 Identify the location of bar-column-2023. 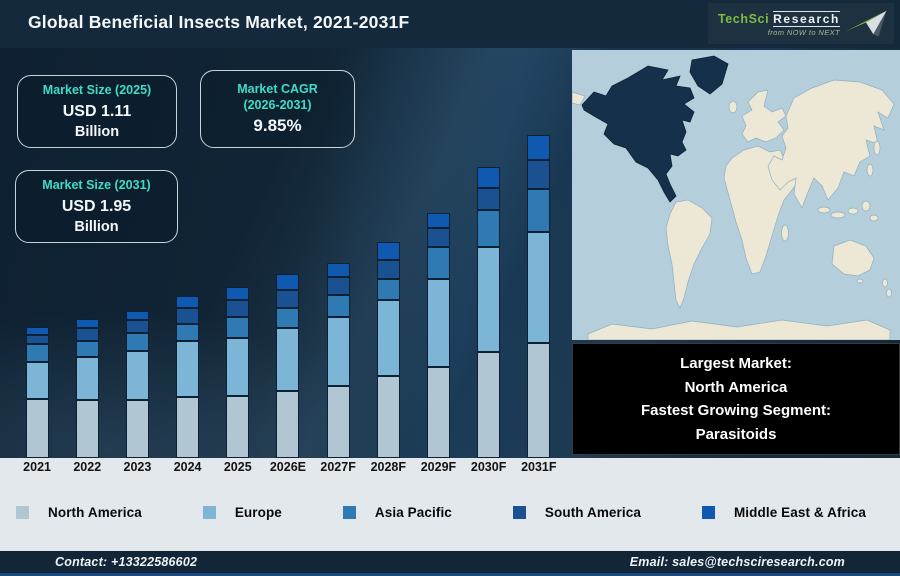
(137, 384).